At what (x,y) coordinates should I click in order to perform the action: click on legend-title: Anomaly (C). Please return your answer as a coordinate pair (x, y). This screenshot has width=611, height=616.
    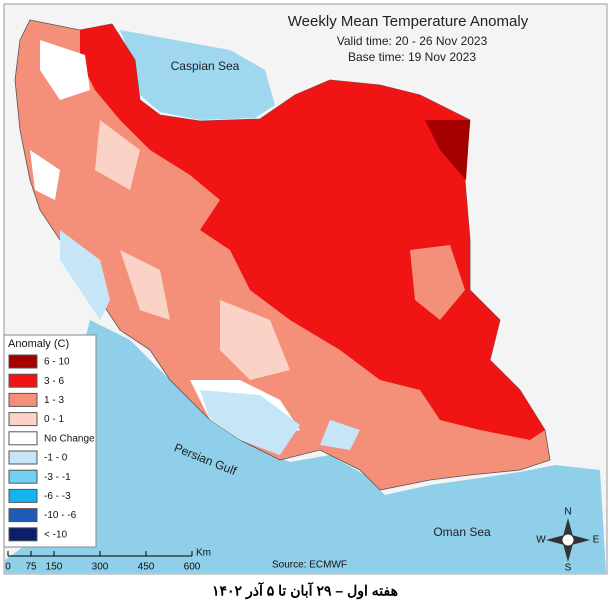
    Looking at the image, I should click on (38, 344).